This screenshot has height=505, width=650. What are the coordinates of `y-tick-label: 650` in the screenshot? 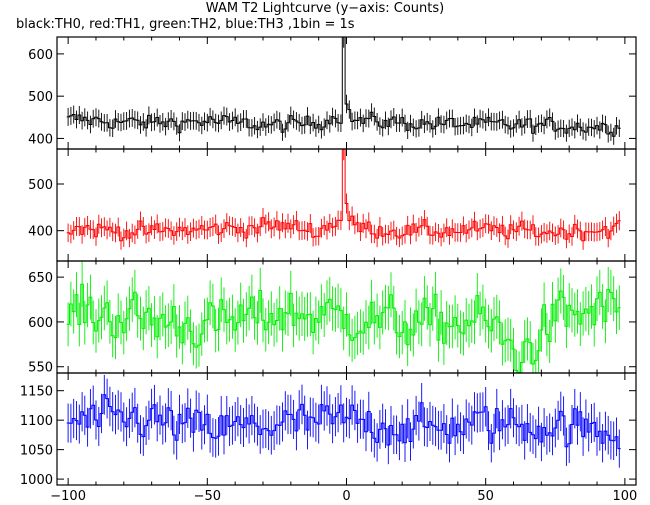 It's located at (40, 278).